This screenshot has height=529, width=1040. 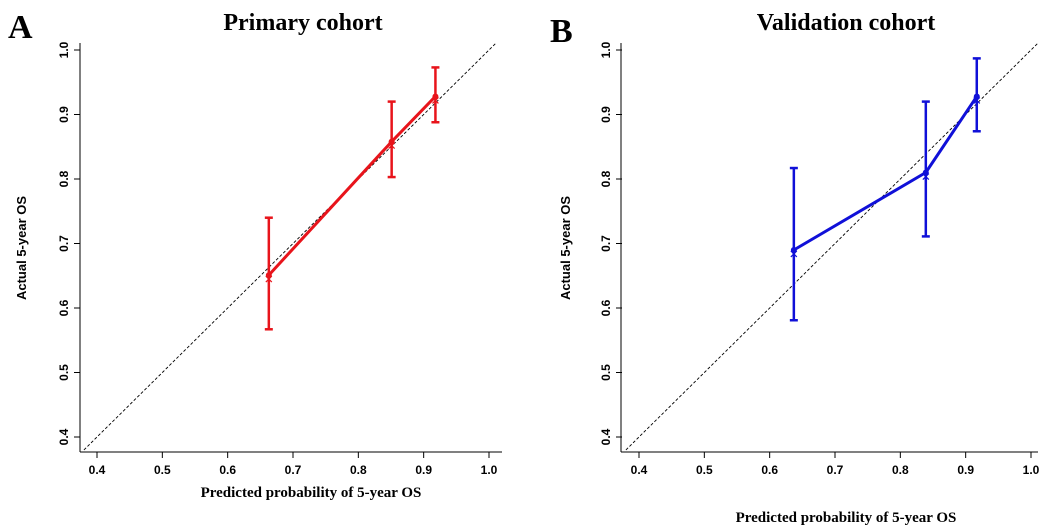 What do you see at coordinates (565, 248) in the screenshot?
I see `y-axis-label-b: Actual 5-year OS` at bounding box center [565, 248].